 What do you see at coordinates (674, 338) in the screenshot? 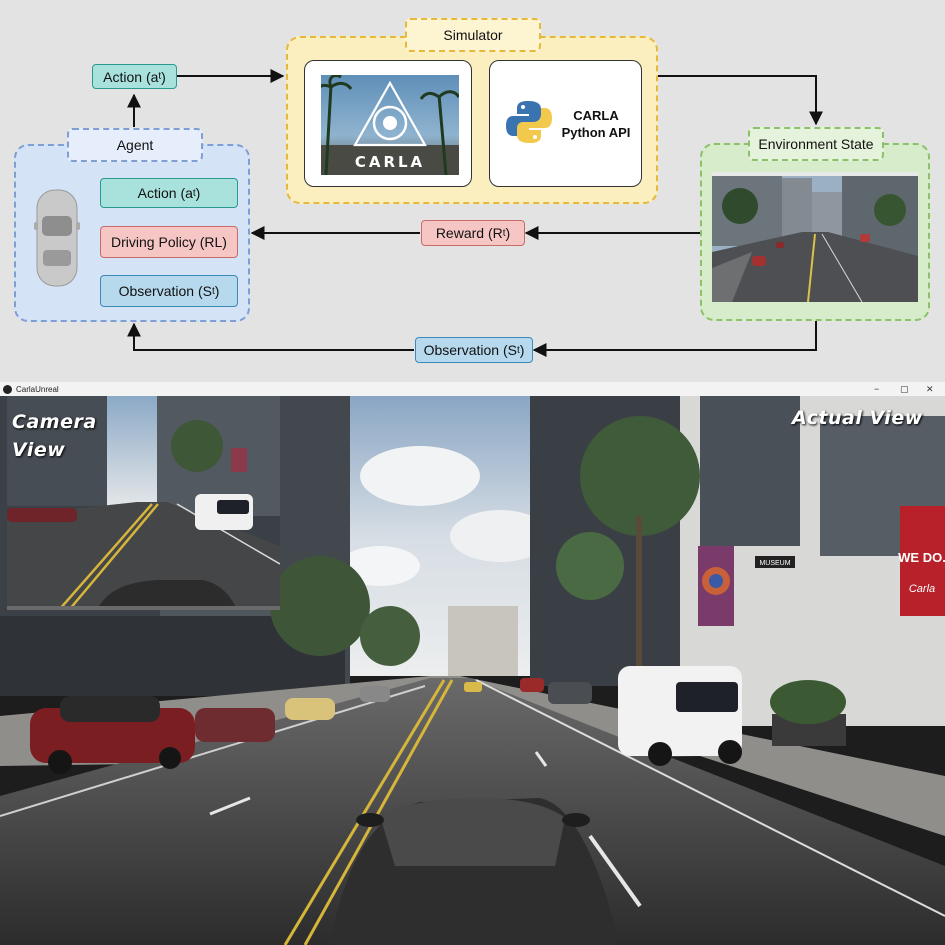
I see `arrow-environment-to-observation` at bounding box center [674, 338].